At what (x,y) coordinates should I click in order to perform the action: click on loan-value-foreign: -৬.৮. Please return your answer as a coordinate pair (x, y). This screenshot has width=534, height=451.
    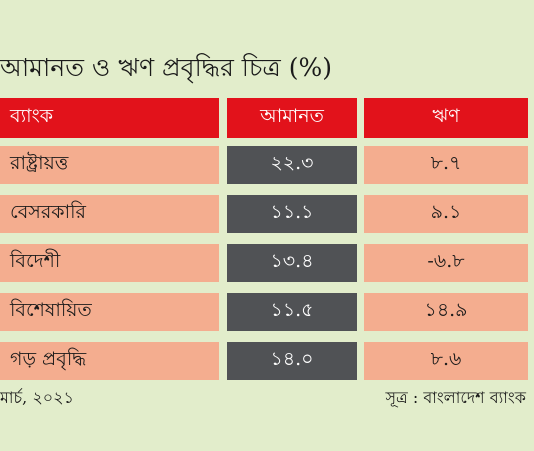
    Looking at the image, I should click on (446, 263).